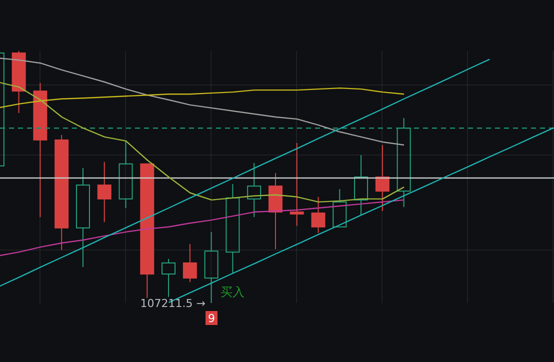  Describe the element at coordinates (232, 292) in the screenshot. I see `annotation: 买入` at that location.